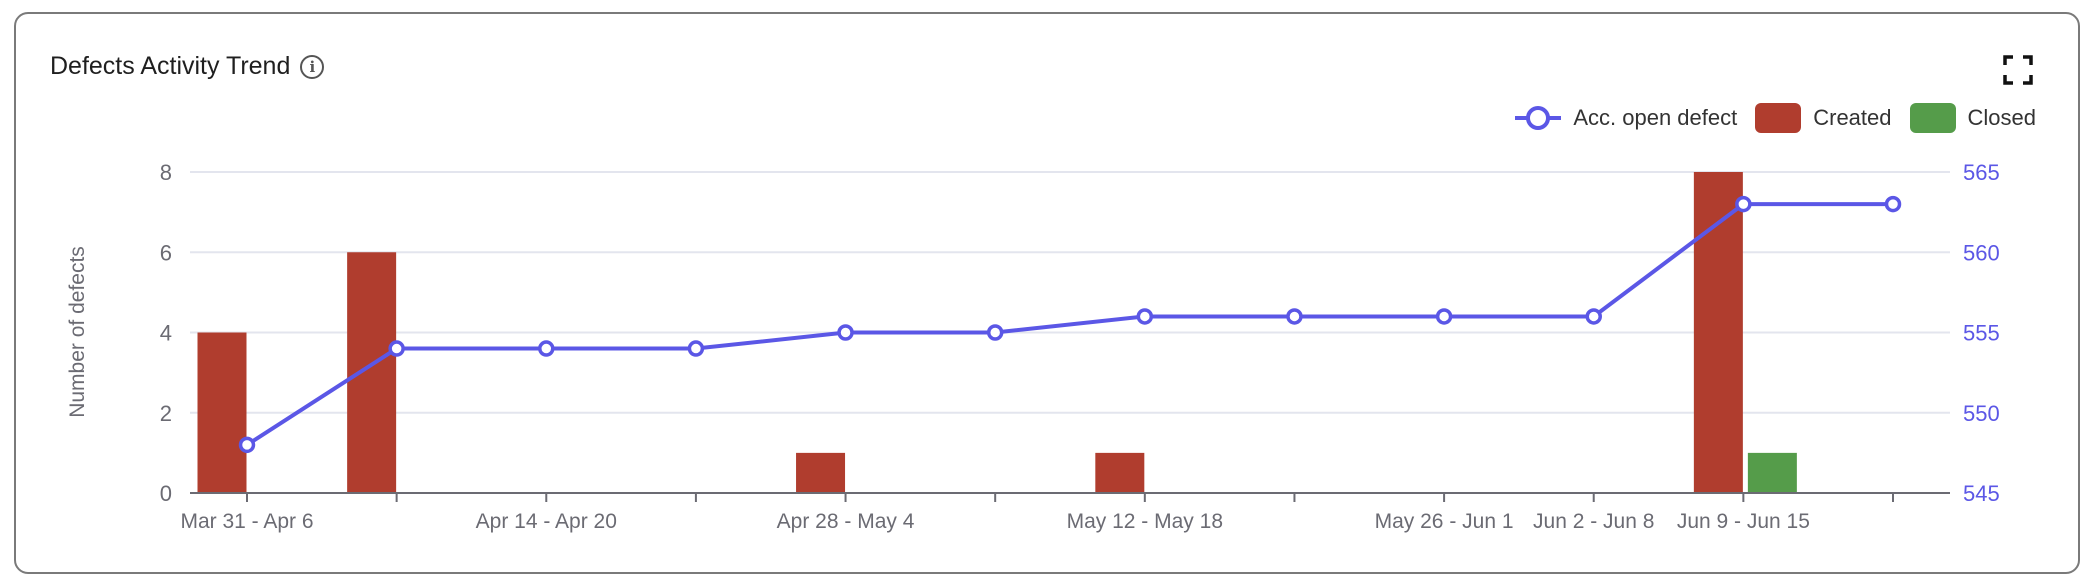 This screenshot has height=586, width=2094. What do you see at coordinates (846, 521) in the screenshot?
I see `x-tick-label: Apr 28 - May 4` at bounding box center [846, 521].